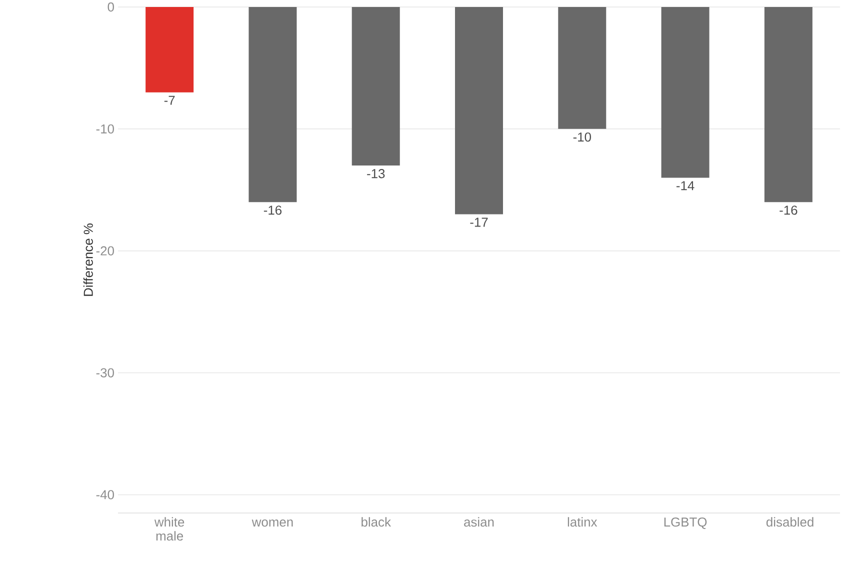 Image resolution: width=854 pixels, height=576 pixels. I want to click on data-label: -14, so click(685, 185).